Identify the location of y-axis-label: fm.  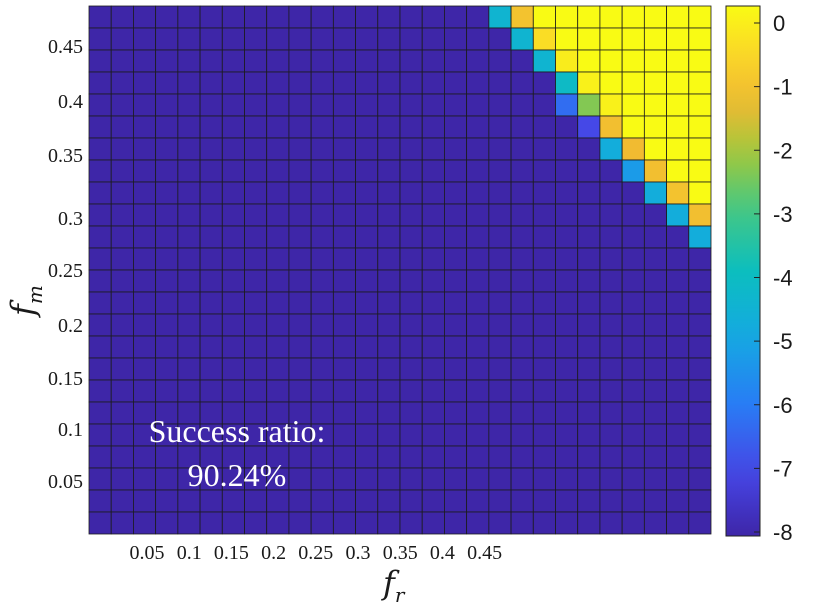
(25, 301).